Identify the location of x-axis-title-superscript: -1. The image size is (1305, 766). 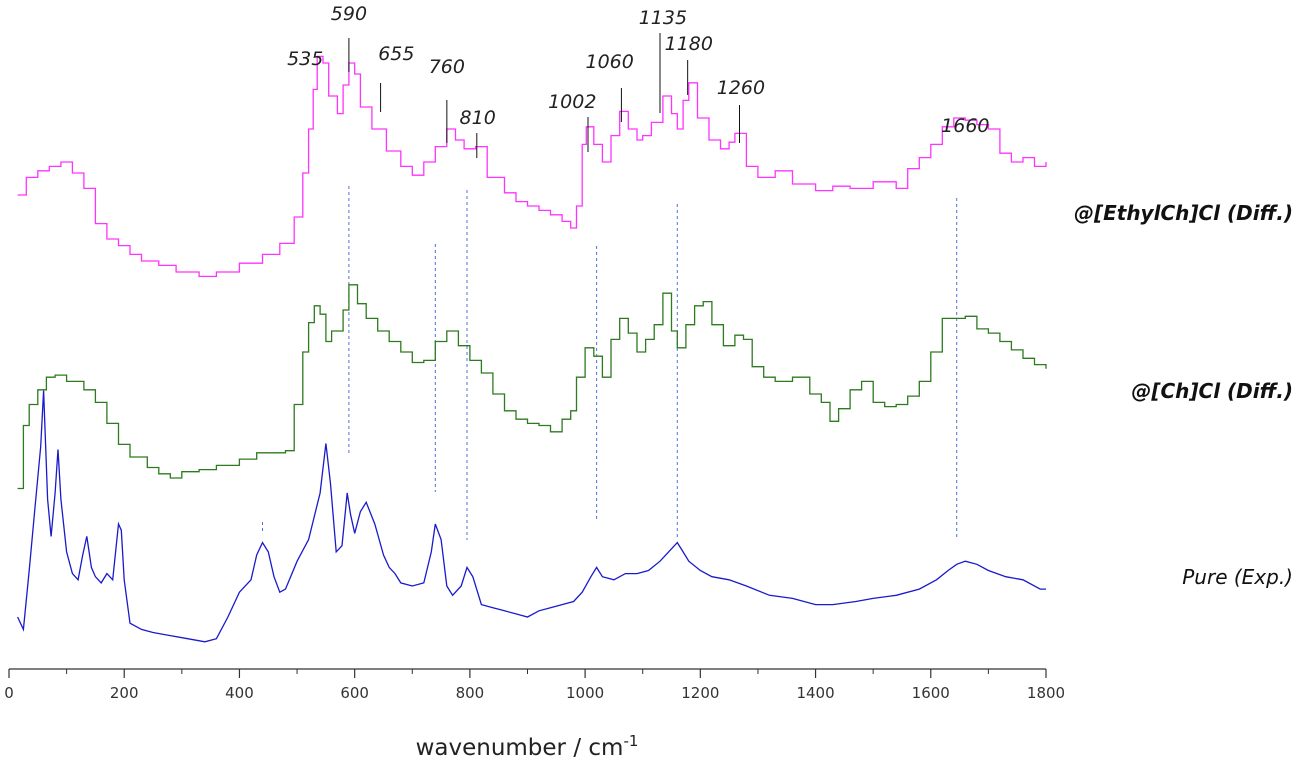
(630, 741).